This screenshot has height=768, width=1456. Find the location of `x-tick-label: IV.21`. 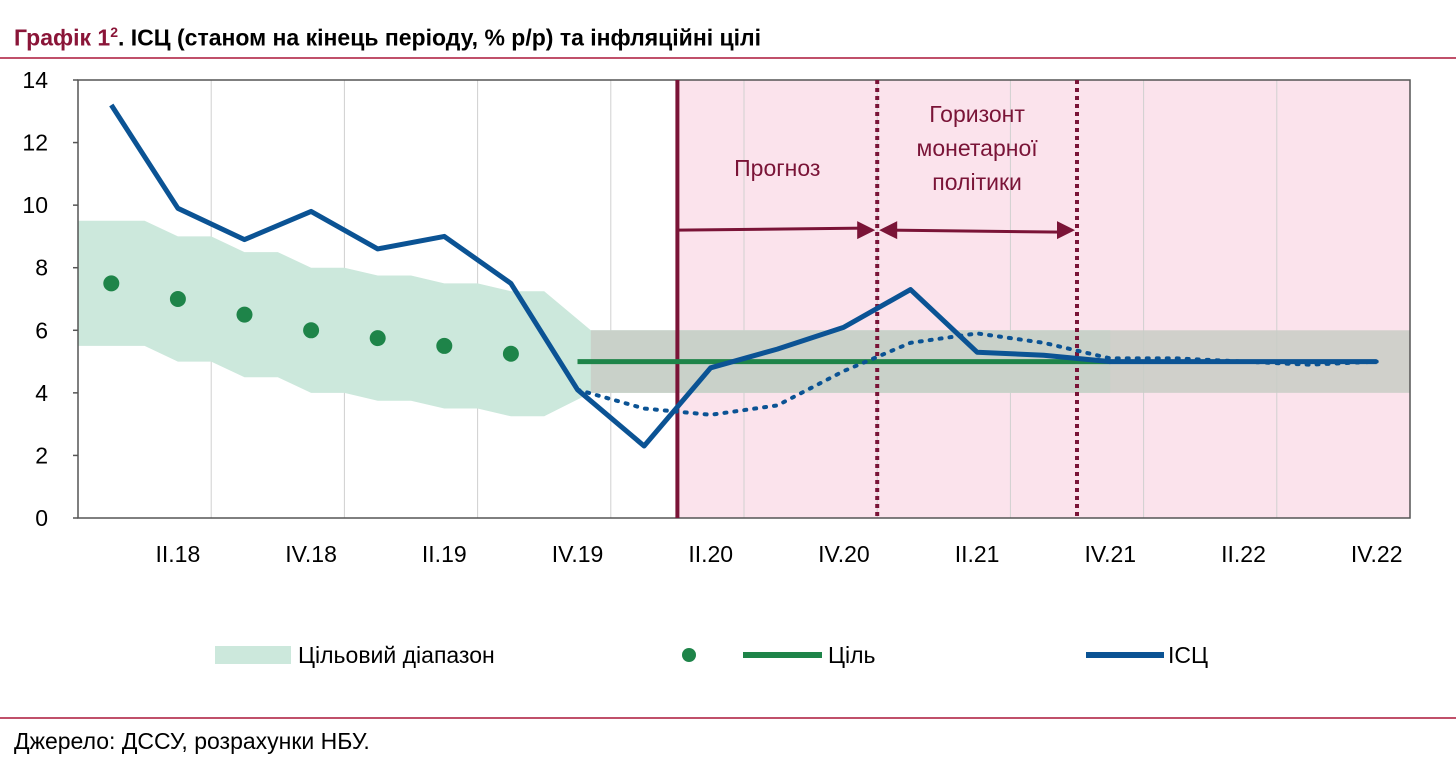

x-tick-label: IV.21 is located at coordinates (1111, 554).